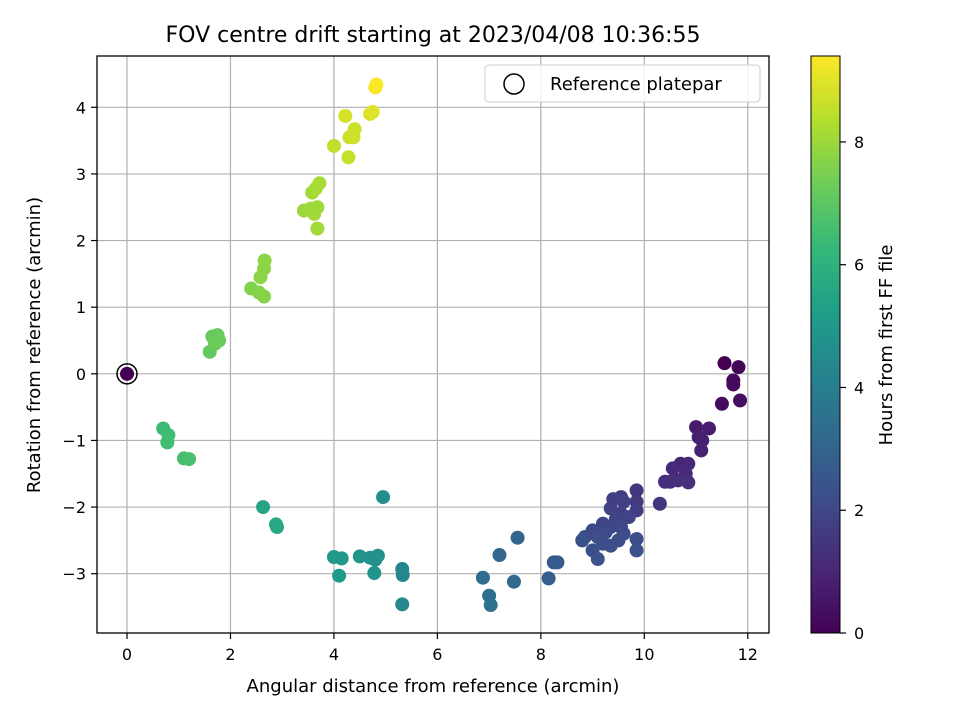 The image size is (960, 720). Describe the element at coordinates (81, 174) in the screenshot. I see `y-tick-label: 3` at that location.